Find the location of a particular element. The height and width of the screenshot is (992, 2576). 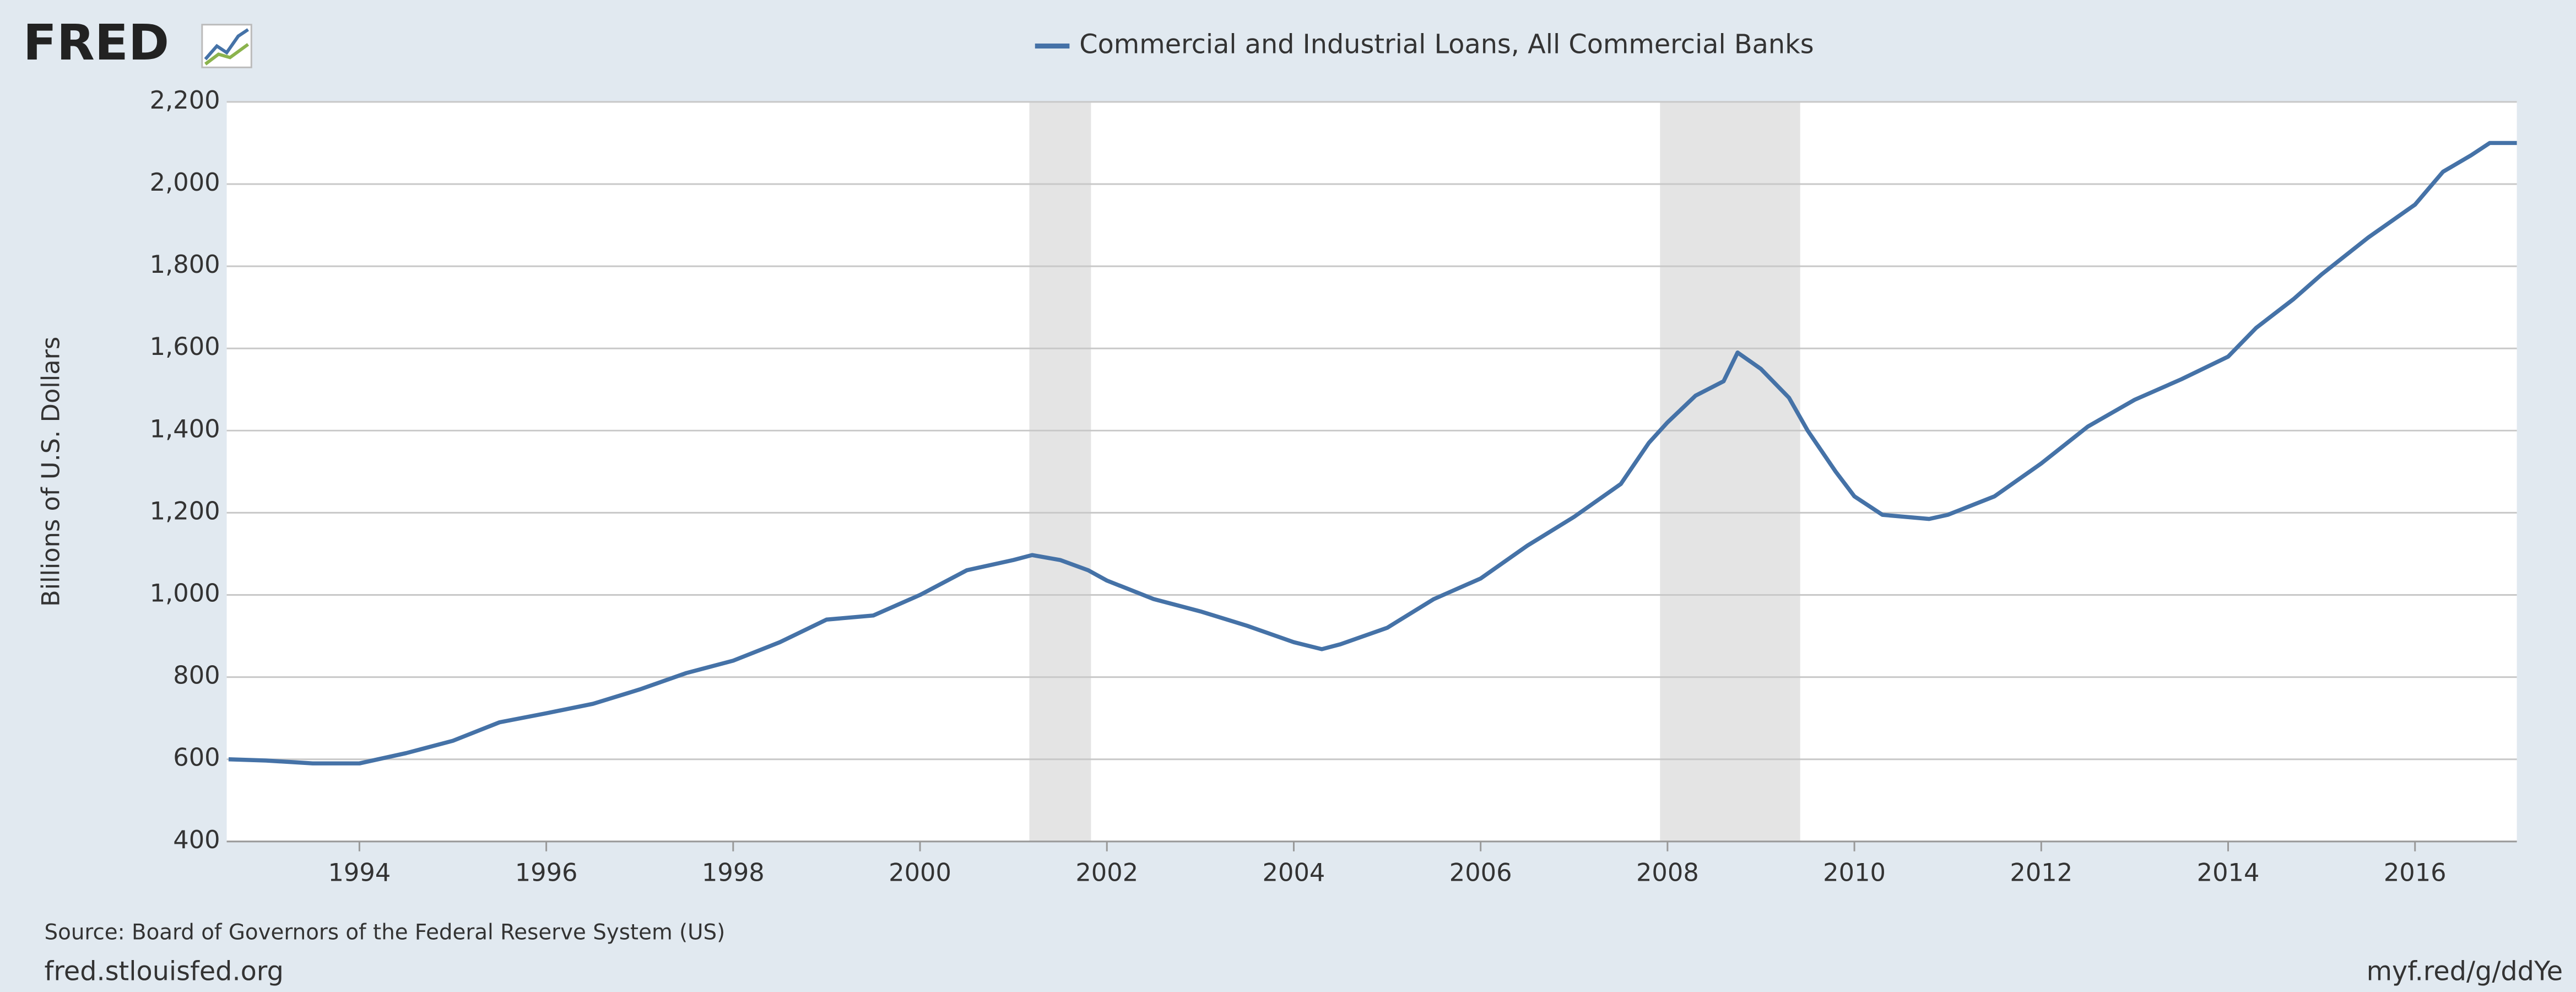

x-tick-label: 2016 is located at coordinates (2415, 872).